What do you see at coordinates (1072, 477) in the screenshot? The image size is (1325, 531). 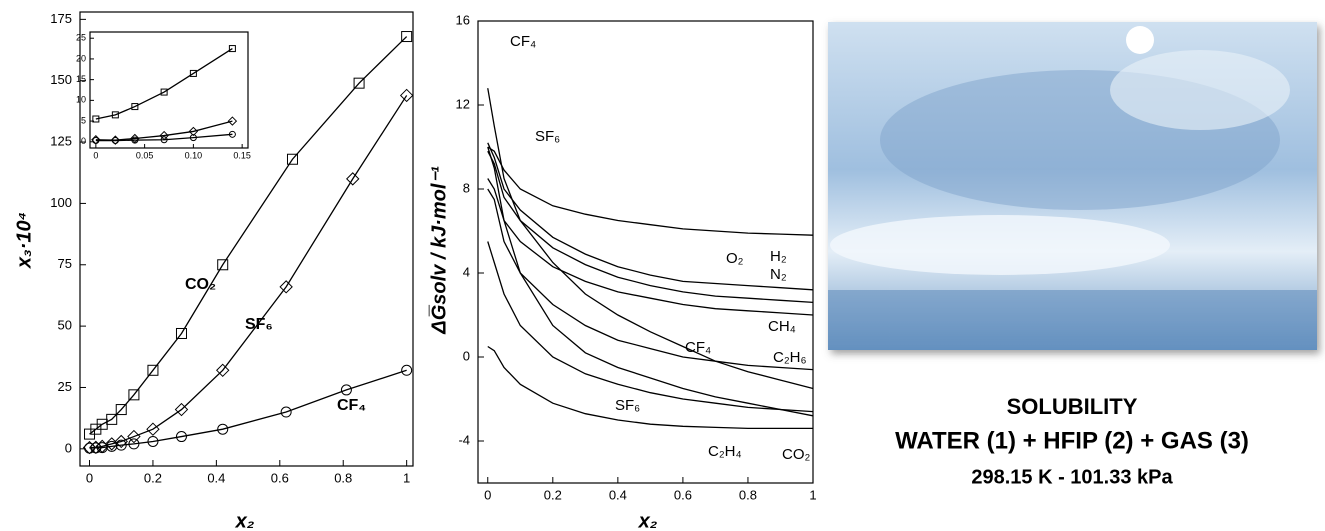 I see `caption-conditions: 298.15 K - 101.33 kPa` at bounding box center [1072, 477].